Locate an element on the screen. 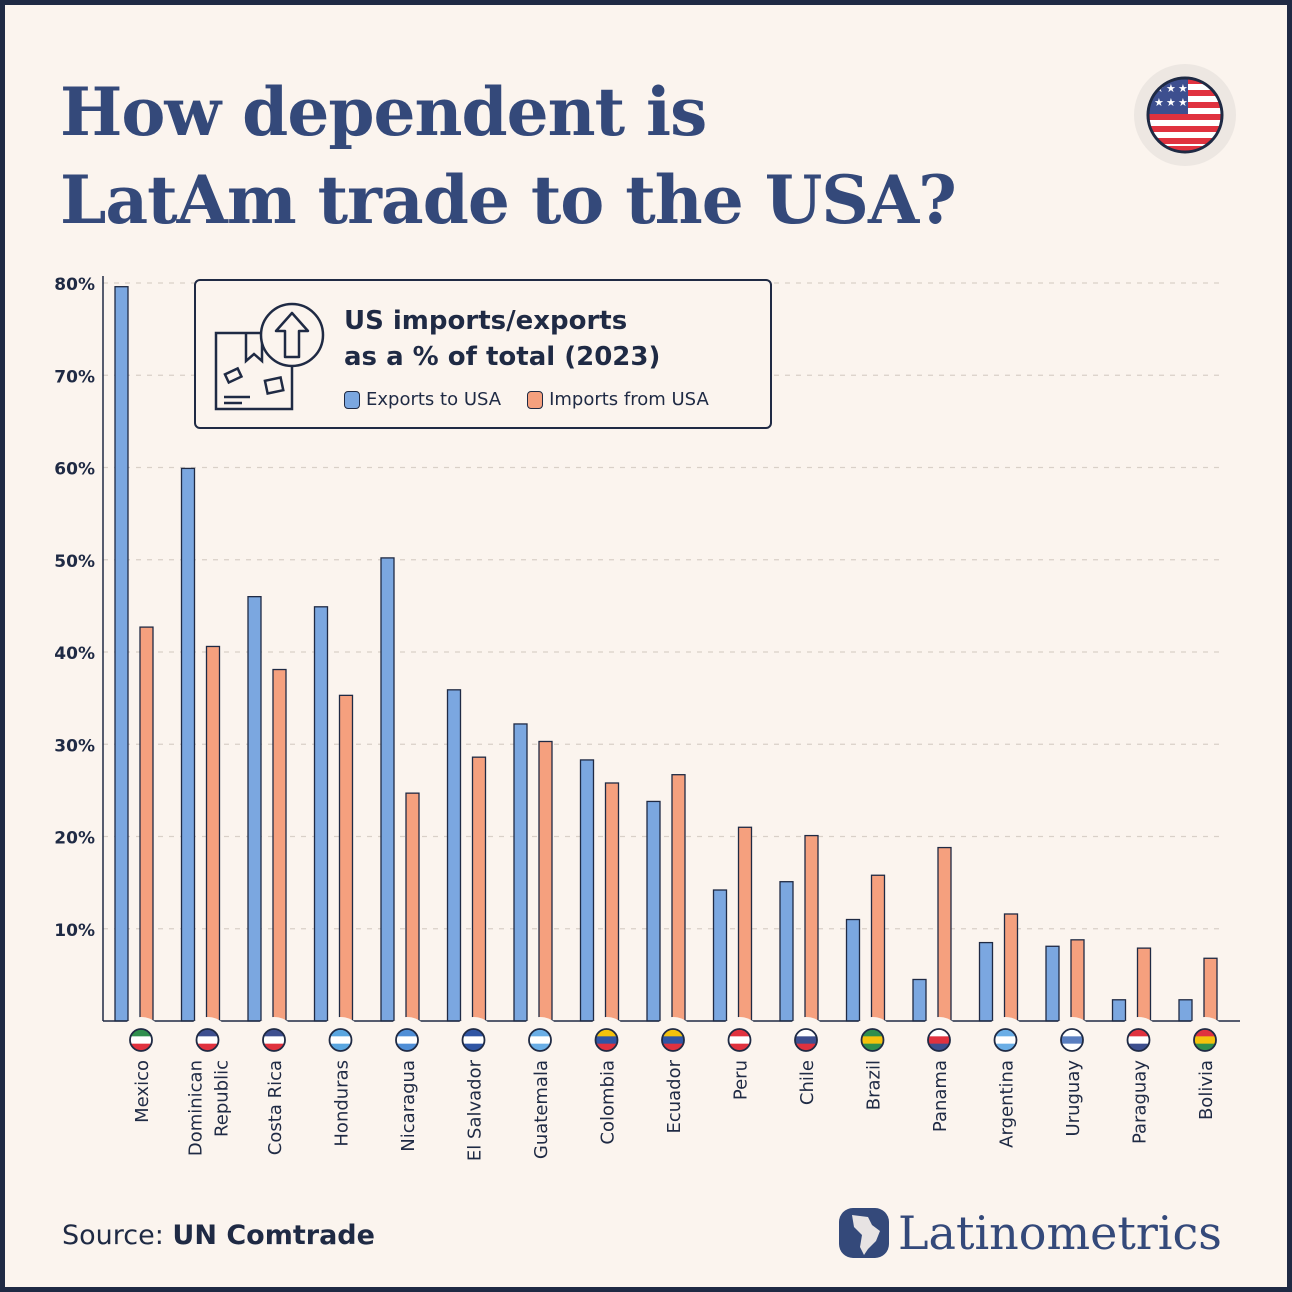 Image resolution: width=1292 pixels, height=1292 pixels. legend-imports-label: Imports from USA is located at coordinates (629, 399).